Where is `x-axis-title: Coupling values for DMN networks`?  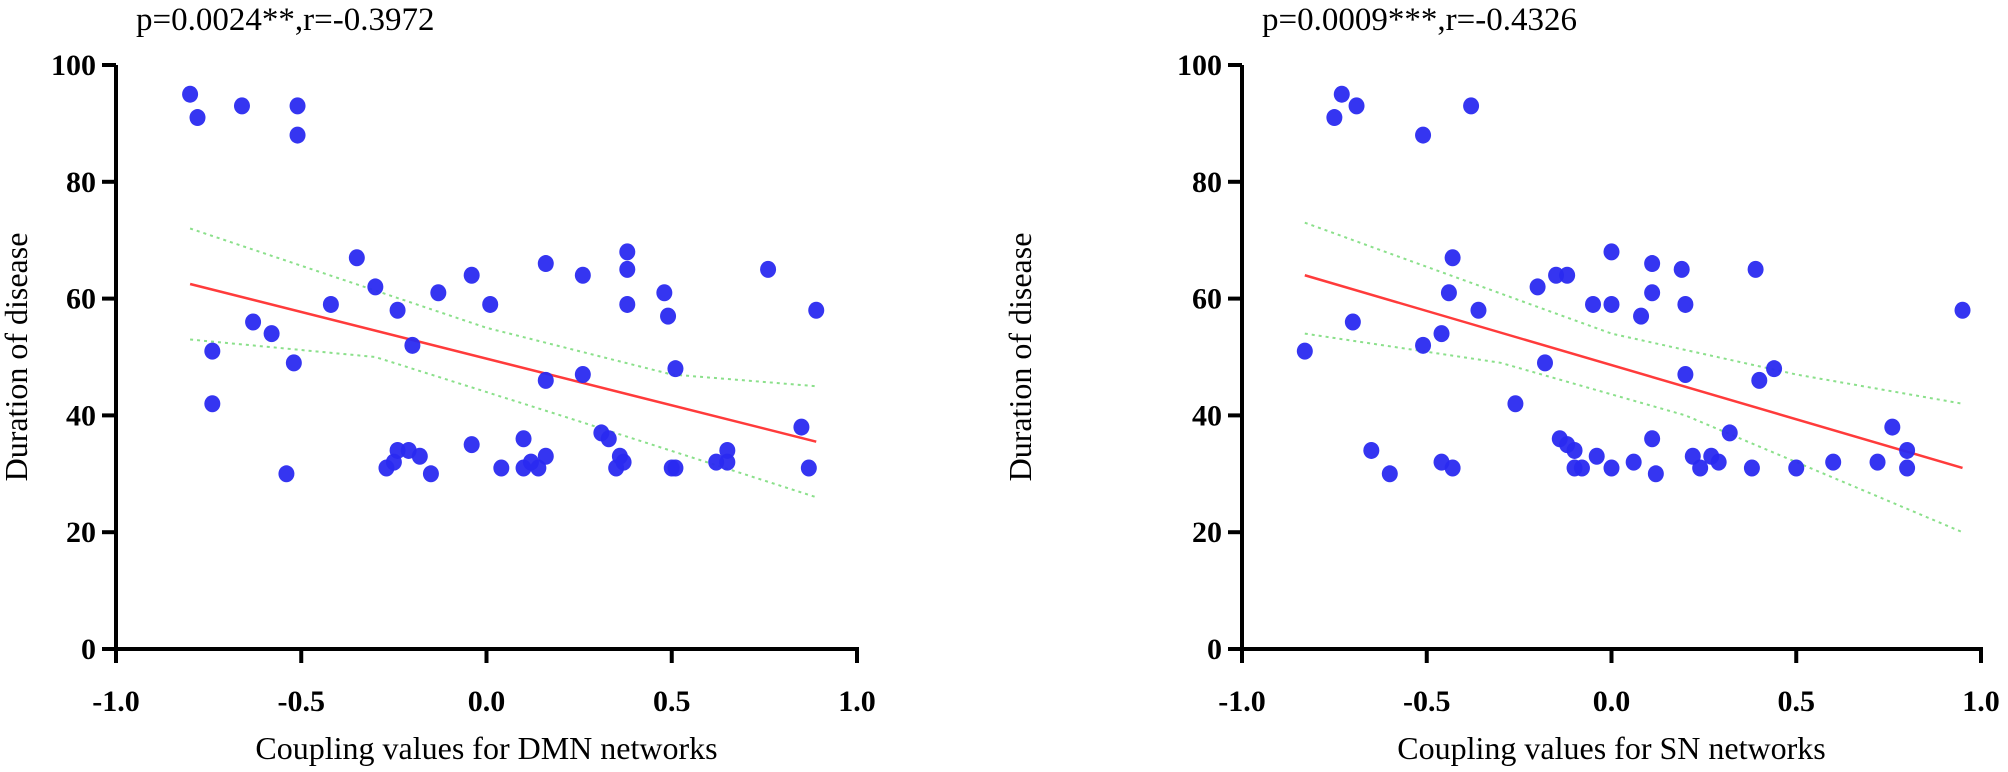
x-axis-title: Coupling values for DMN networks is located at coordinates (486, 748).